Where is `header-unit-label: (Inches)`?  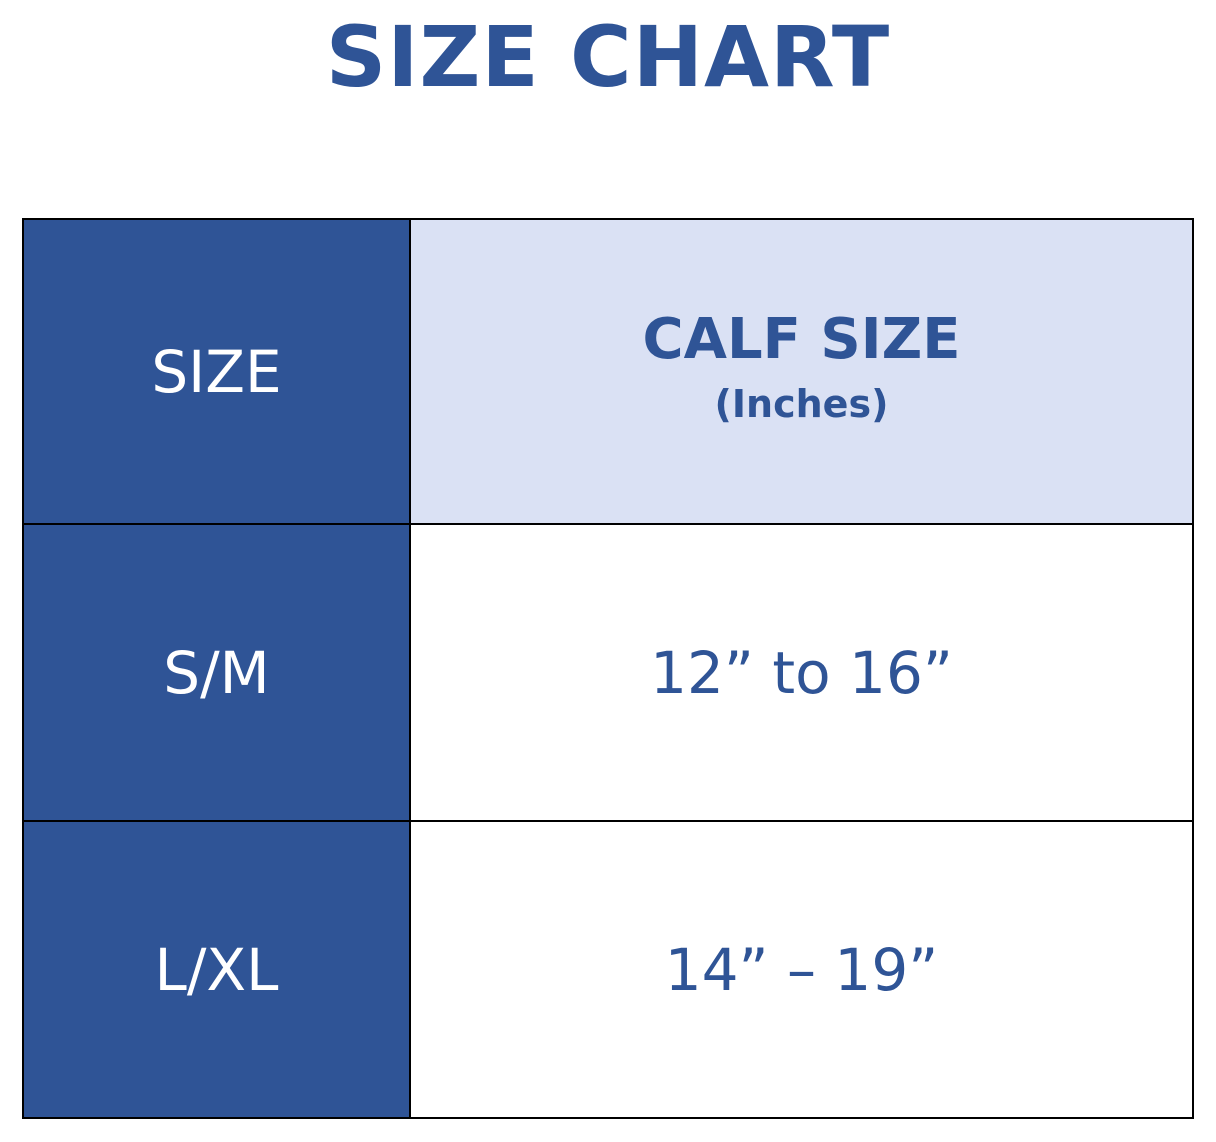
header-unit-label: (Inches) is located at coordinates (801, 404).